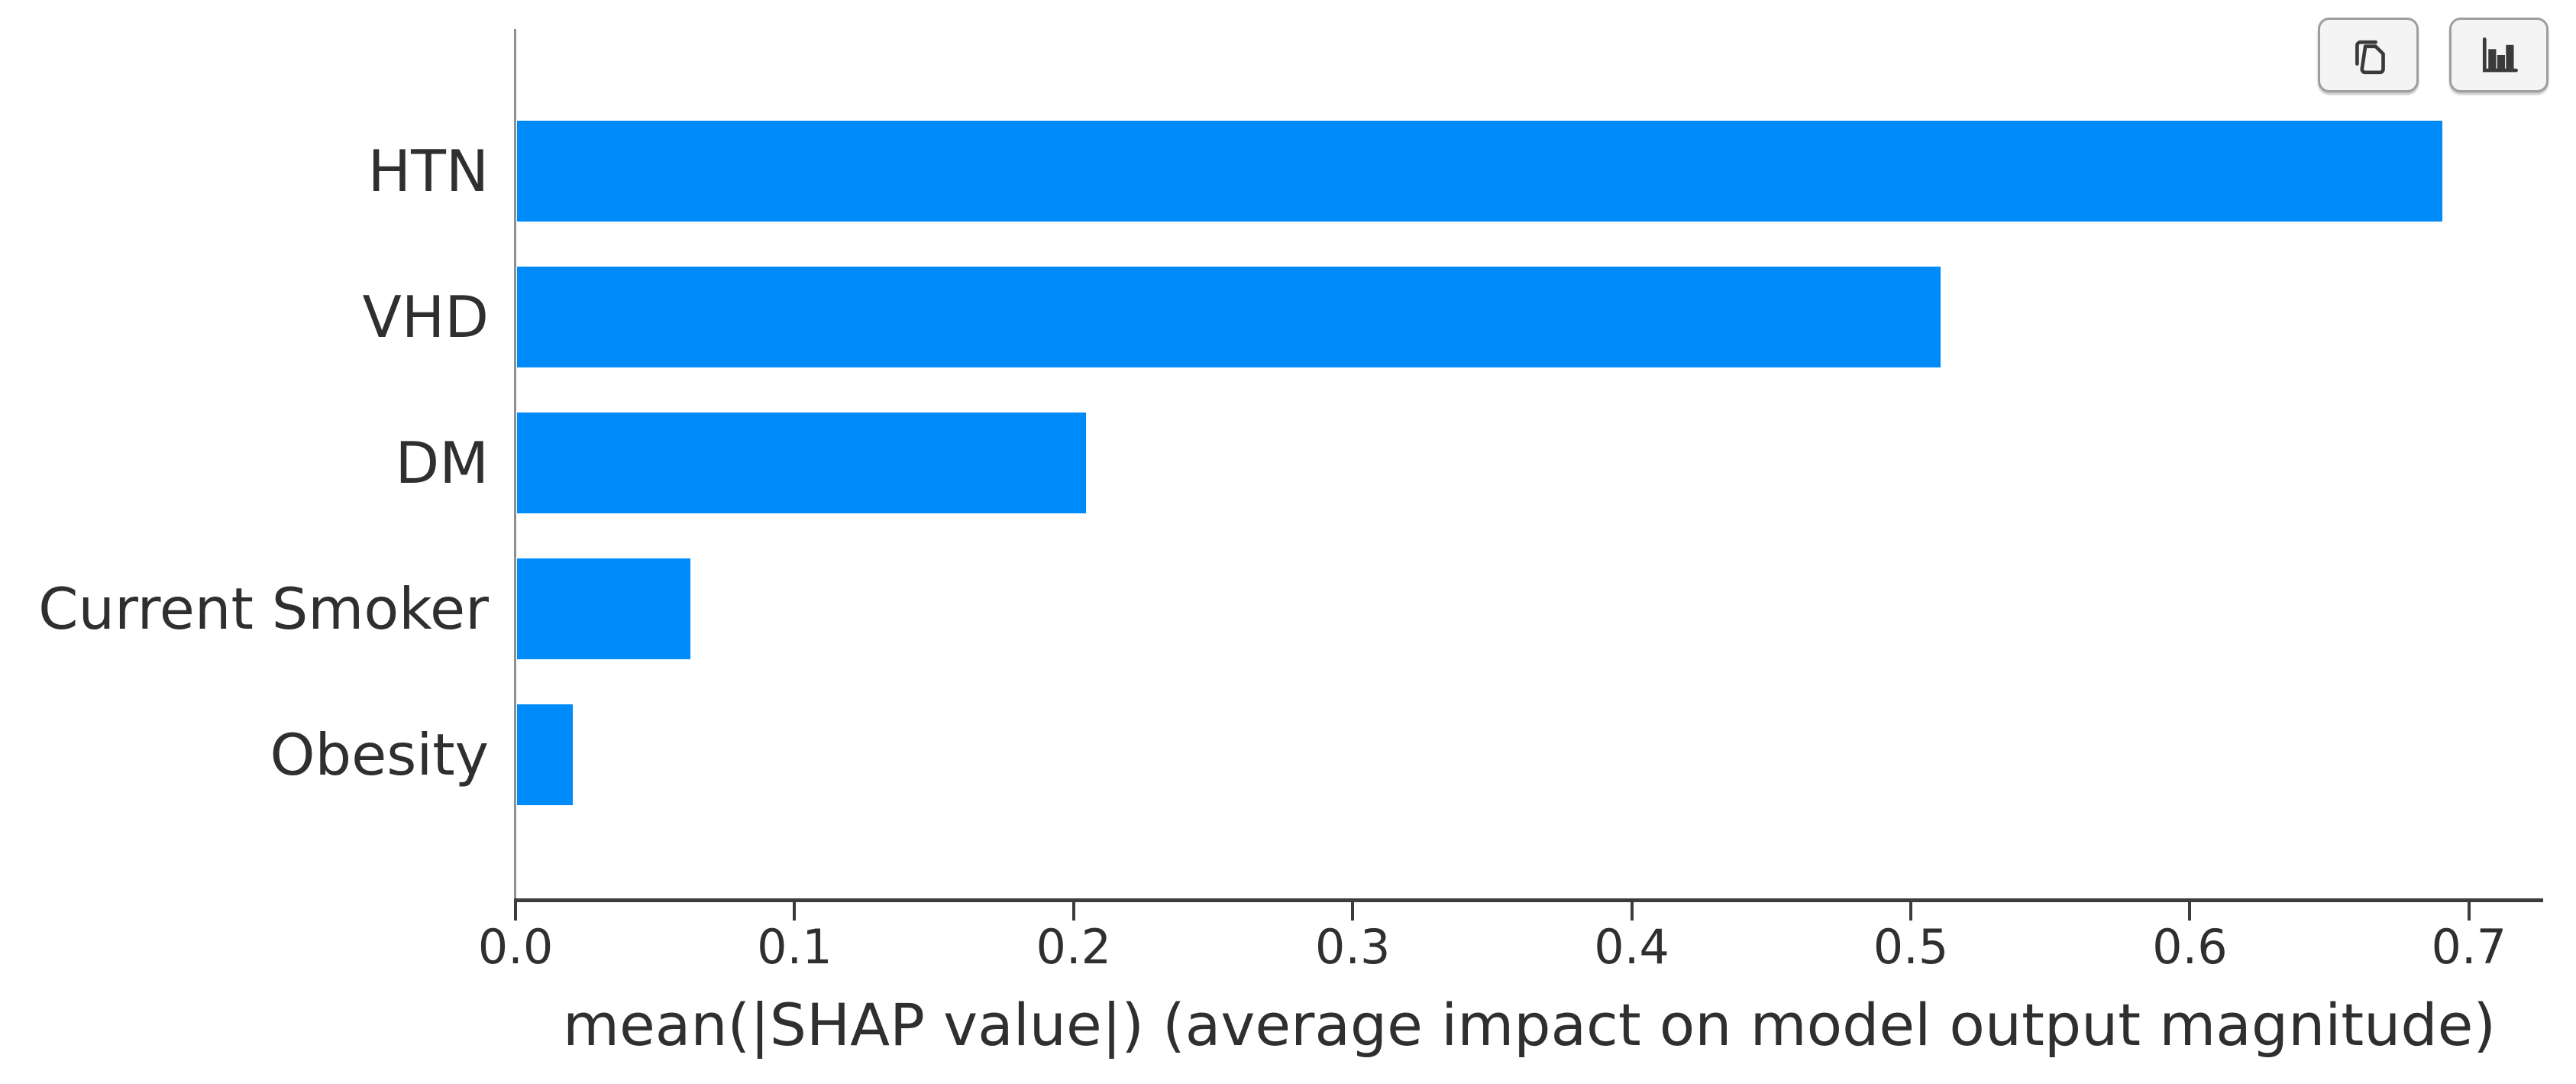 The width and height of the screenshot is (2576, 1084). Describe the element at coordinates (515, 947) in the screenshot. I see `x-tick-label: 0.0` at that location.